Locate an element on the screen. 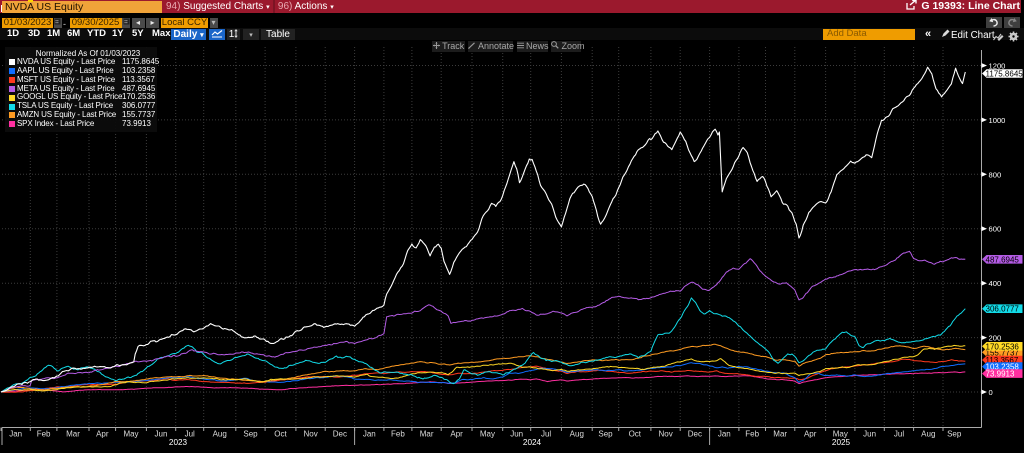 Image resolution: width=1024 pixels, height=453 pixels. svg-text: 400 is located at coordinates (995, 283).